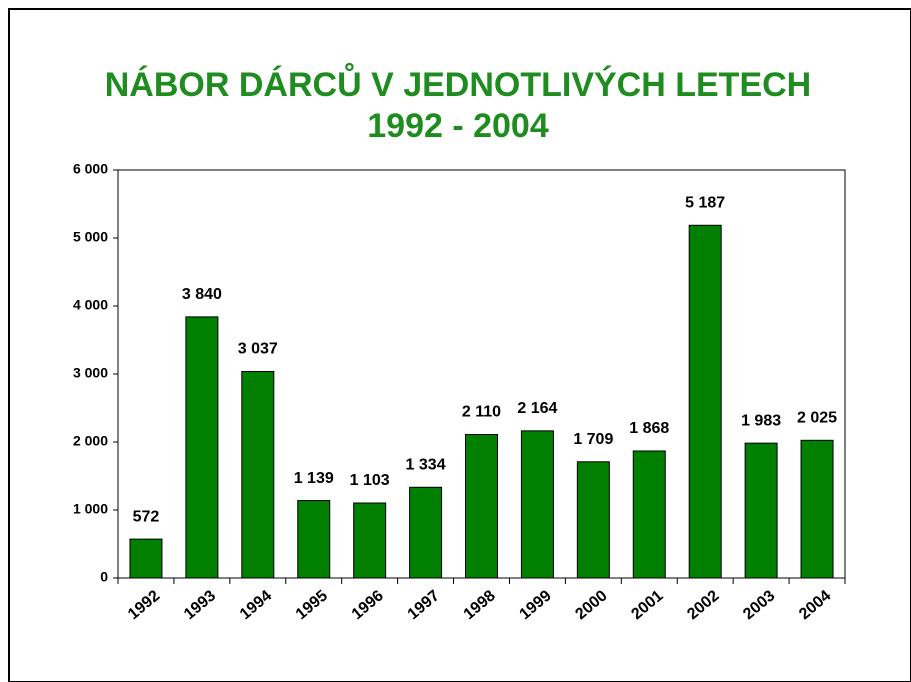 The width and height of the screenshot is (911, 682). Describe the element at coordinates (537, 408) in the screenshot. I see `data-label: 2 164` at that location.